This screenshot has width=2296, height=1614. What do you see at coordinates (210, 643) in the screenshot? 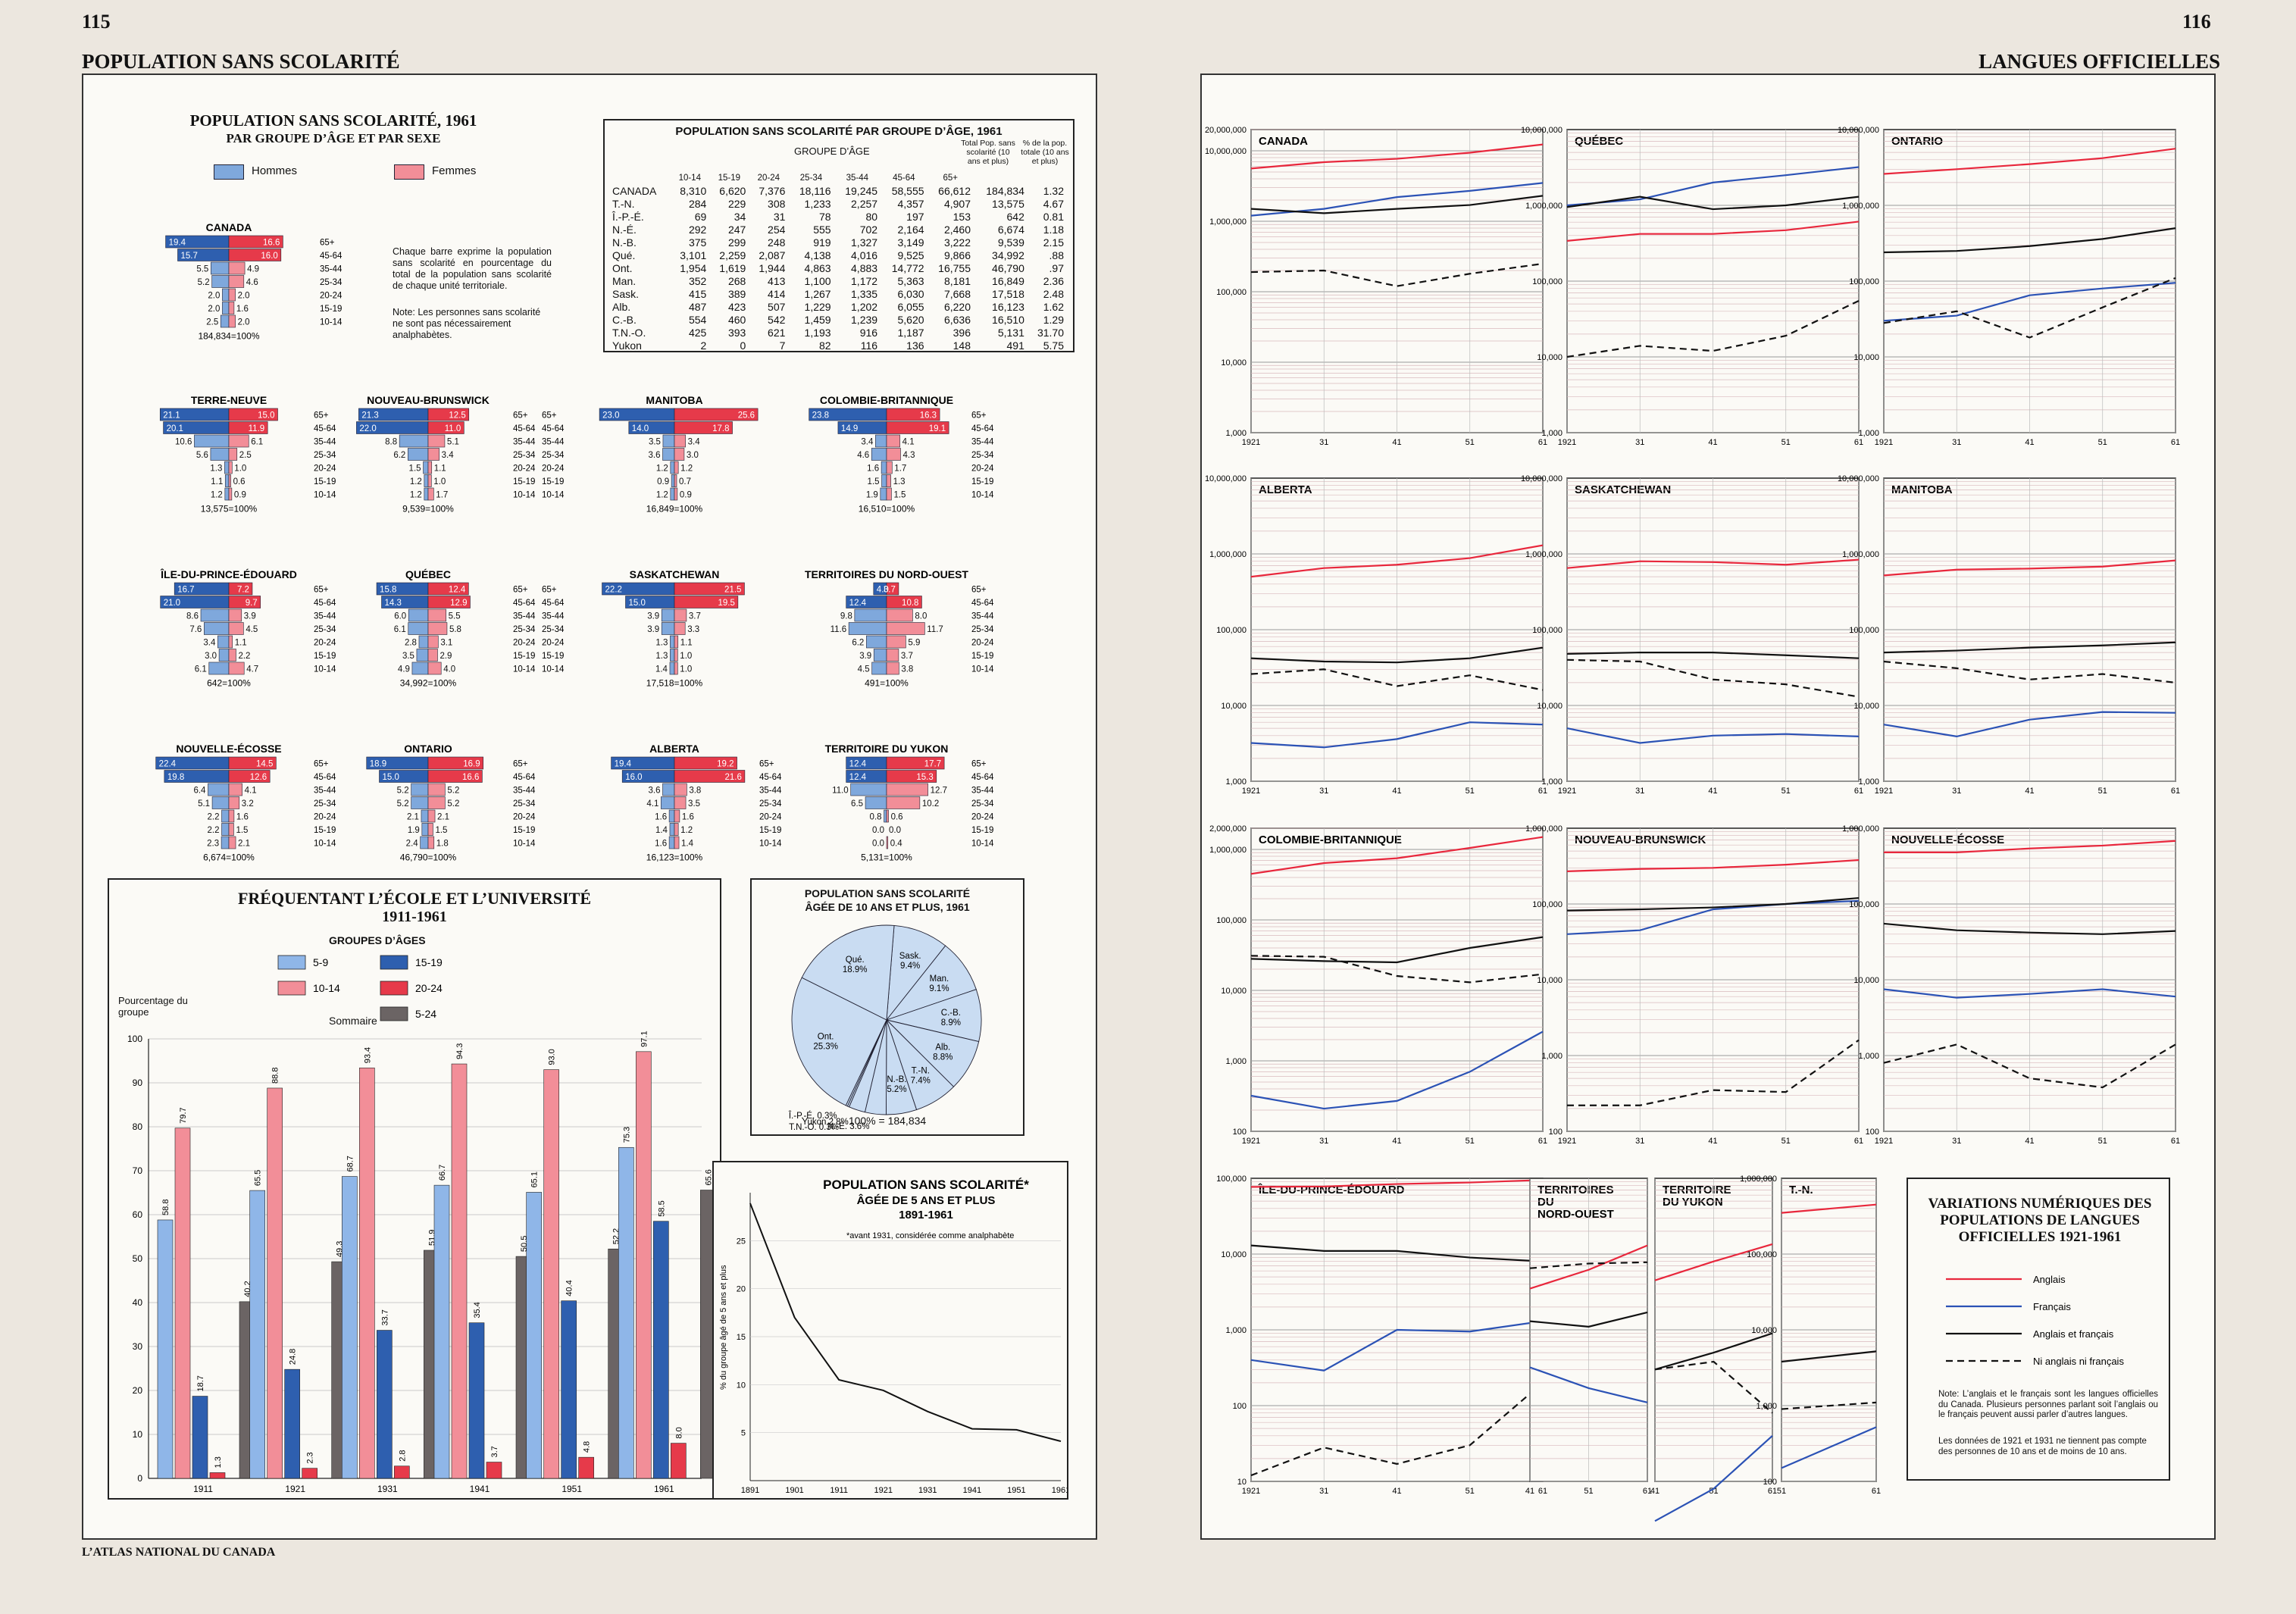
I see `value-men: 3.4` at bounding box center [210, 643].